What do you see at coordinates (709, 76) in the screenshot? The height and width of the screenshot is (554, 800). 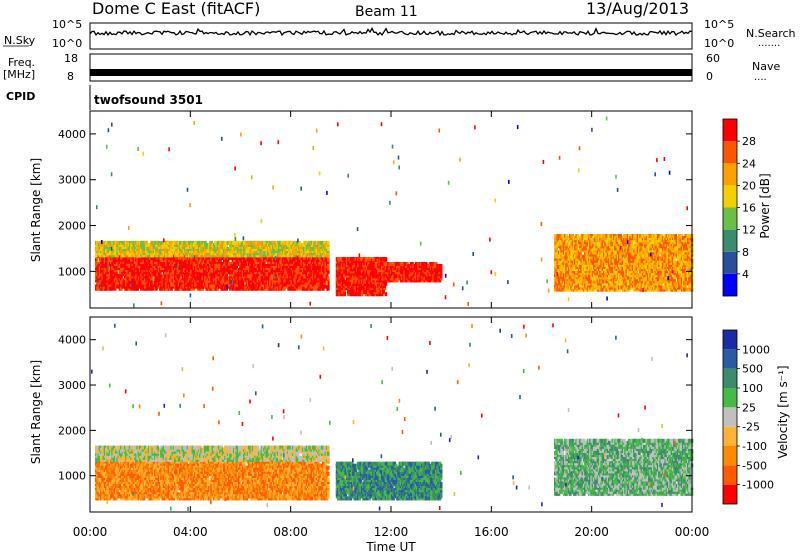 I see `nave-tick-bottom: 0` at bounding box center [709, 76].